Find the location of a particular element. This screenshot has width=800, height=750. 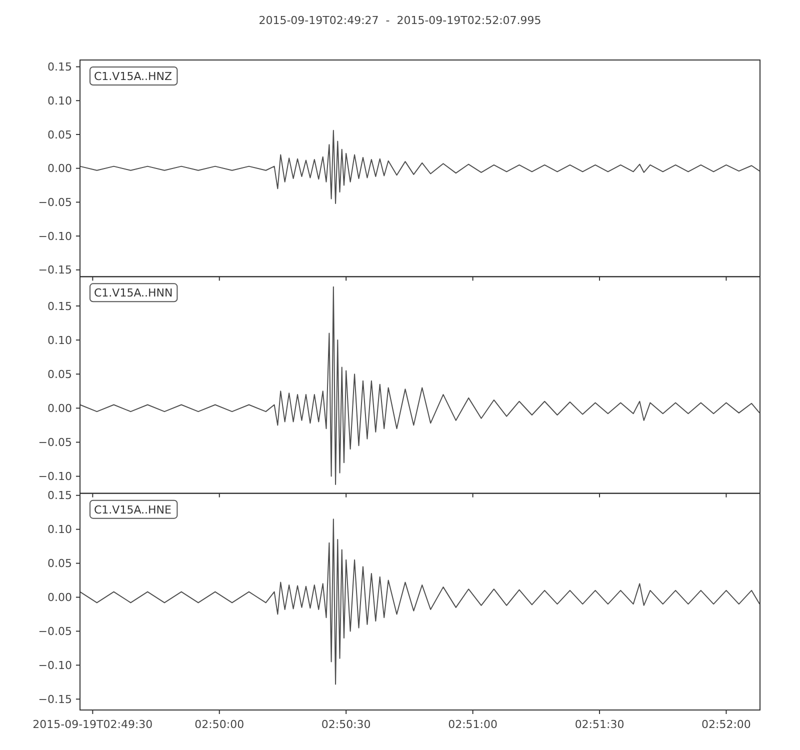

x-tick-label: 02:50:00 is located at coordinates (219, 724).